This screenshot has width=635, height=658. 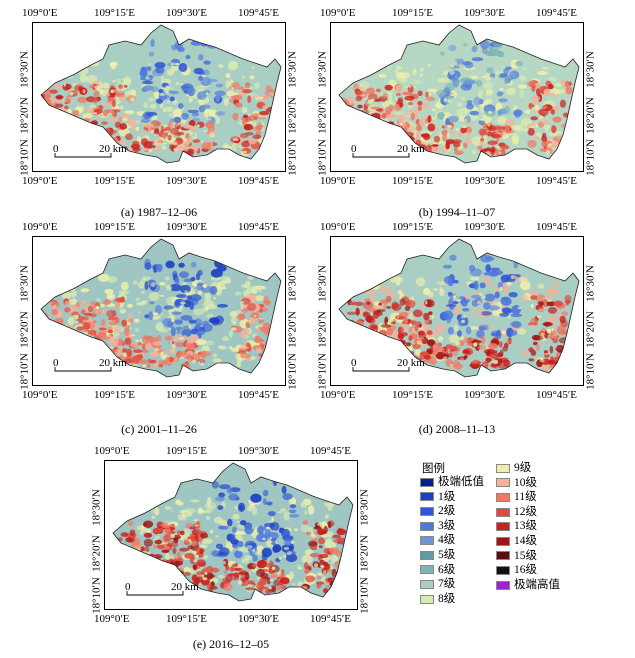 What do you see at coordinates (590, 115) in the screenshot?
I see `right-latitude-tick: 18°20′N` at bounding box center [590, 115].